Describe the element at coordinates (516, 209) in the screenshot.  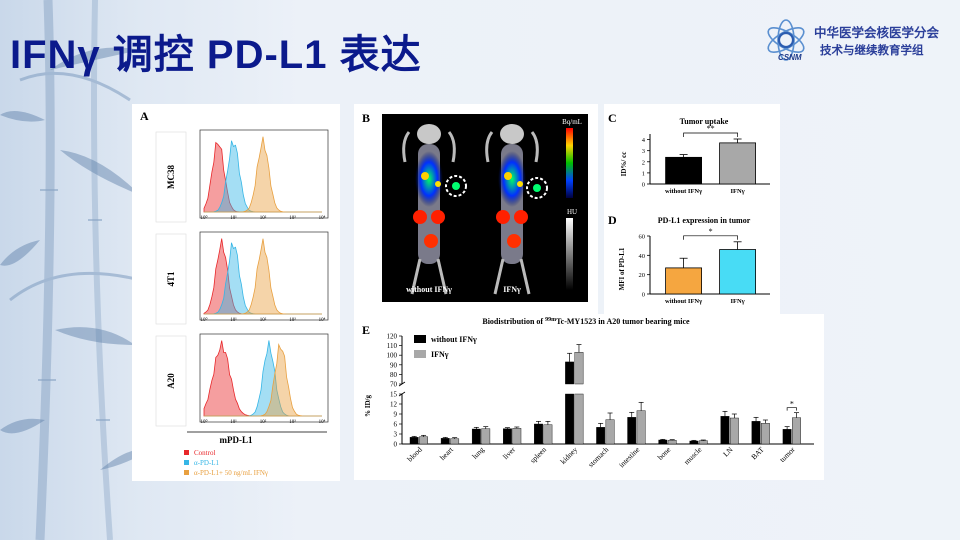
I see `mouse-scan-ifn` at that location.